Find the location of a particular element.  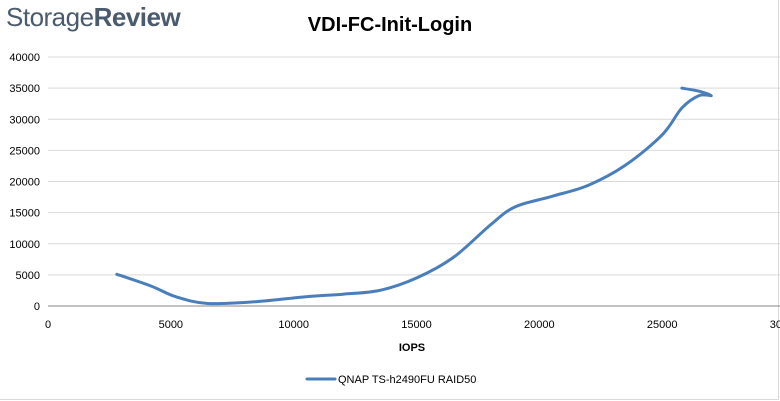

y-tick-label: 40000 is located at coordinates (24, 58).